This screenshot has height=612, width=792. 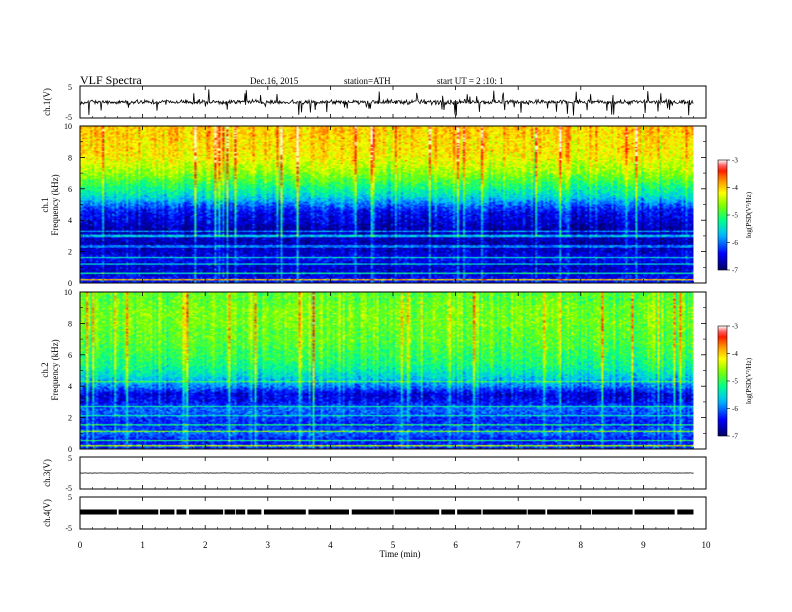 I want to click on ch2-spec-label: ch.2, so click(x=45, y=369).